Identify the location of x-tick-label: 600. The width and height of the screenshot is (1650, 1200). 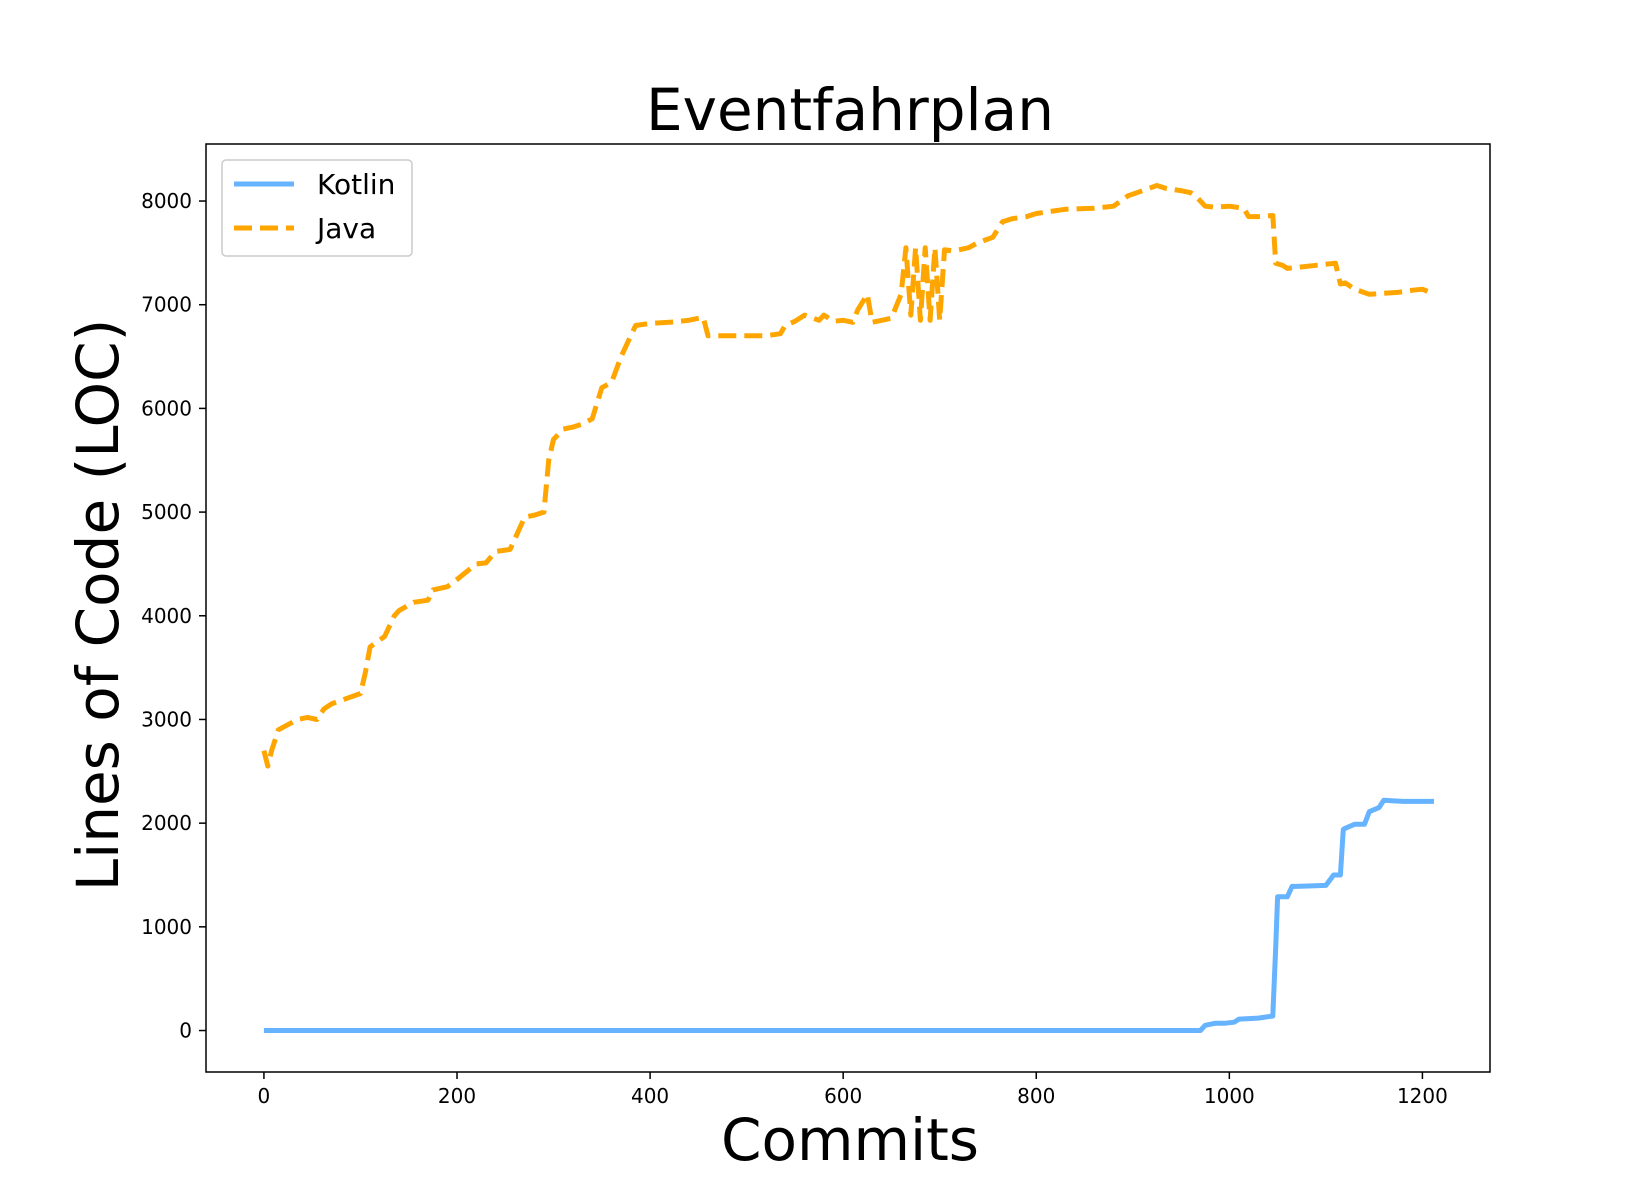
(843, 1096).